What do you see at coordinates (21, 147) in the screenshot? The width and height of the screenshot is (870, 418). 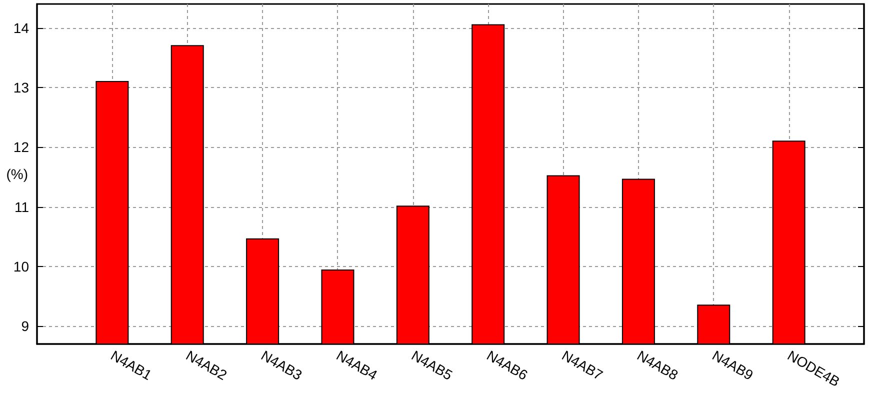 I see `y-tick-label: 12` at bounding box center [21, 147].